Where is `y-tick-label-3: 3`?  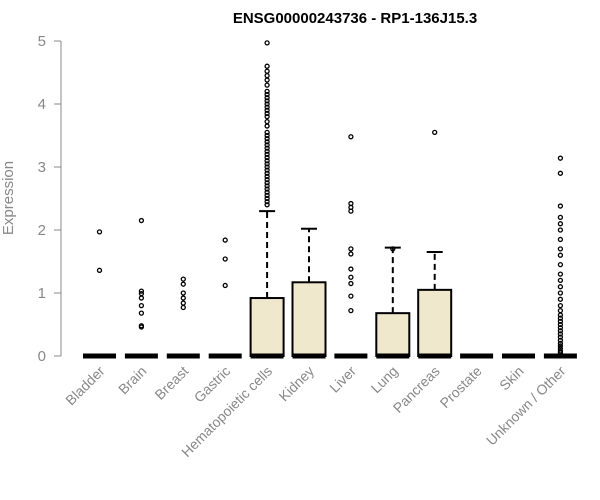 y-tick-label-3: 3 is located at coordinates (42, 167).